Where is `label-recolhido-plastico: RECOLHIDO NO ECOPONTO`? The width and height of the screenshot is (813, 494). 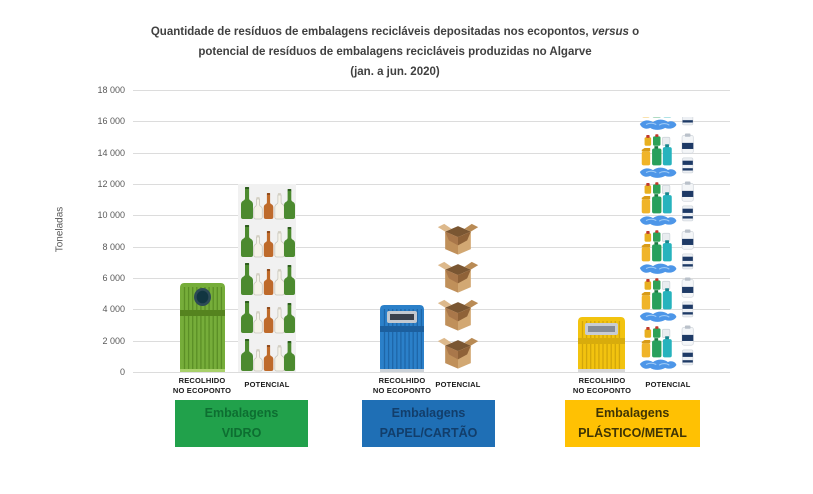
label-recolhido-plastico: RECOLHIDO NO ECOPONTO is located at coordinates (602, 385).